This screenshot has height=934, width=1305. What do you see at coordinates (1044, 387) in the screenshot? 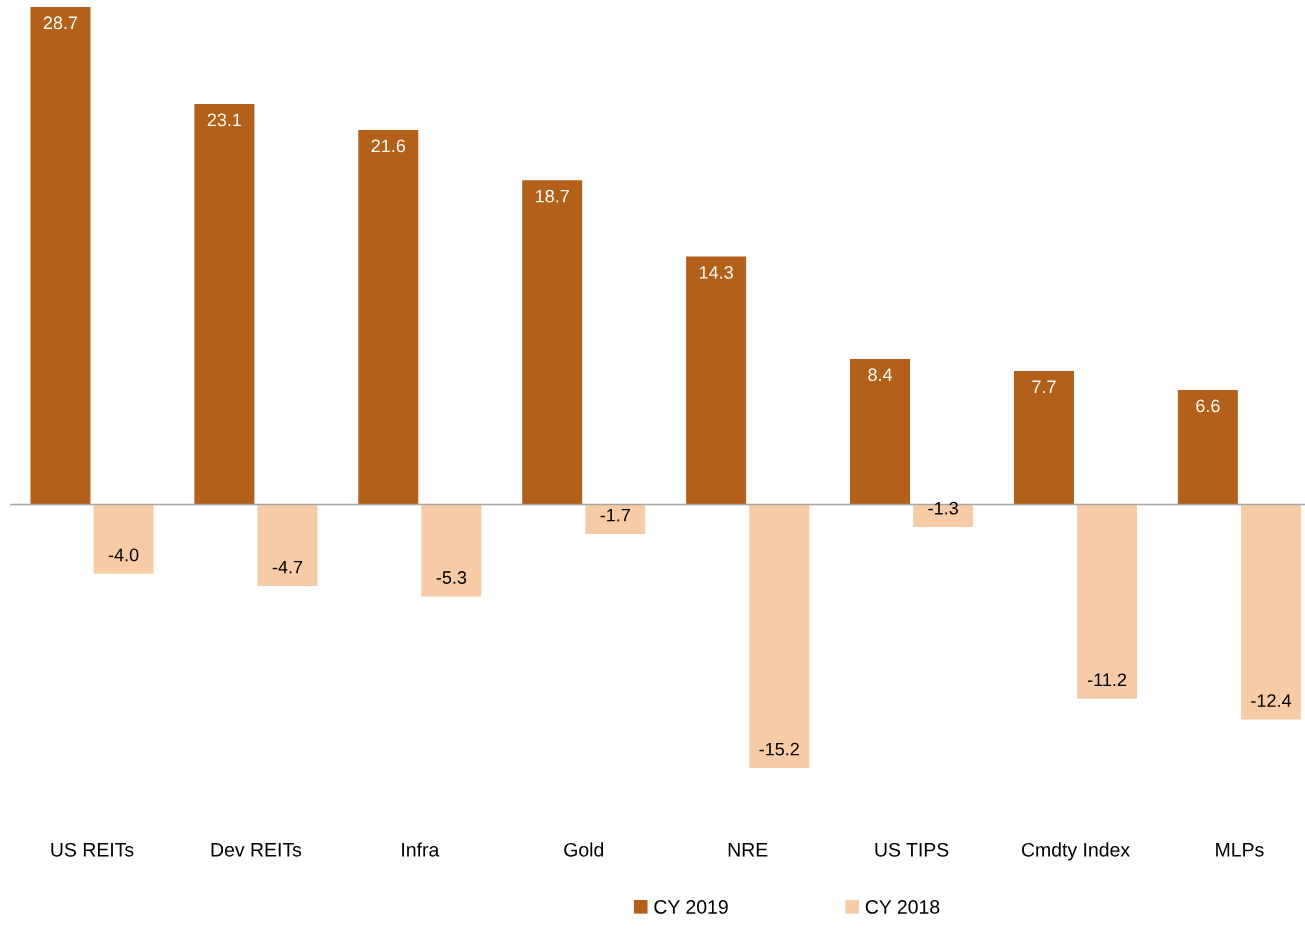
I see `data-label: 7.7` at bounding box center [1044, 387].